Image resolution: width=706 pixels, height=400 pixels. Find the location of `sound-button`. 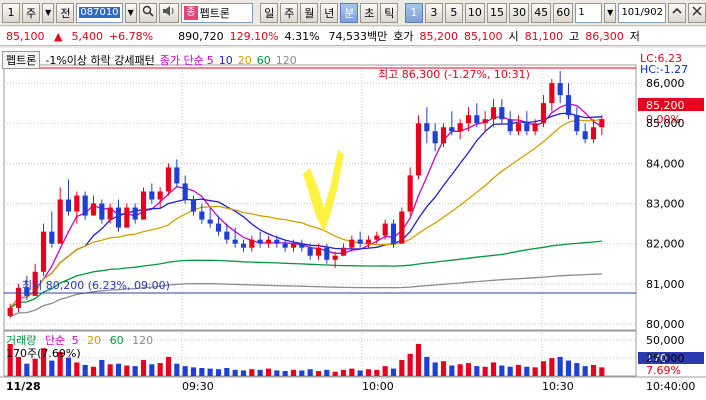

sound-button is located at coordinates (169, 12).